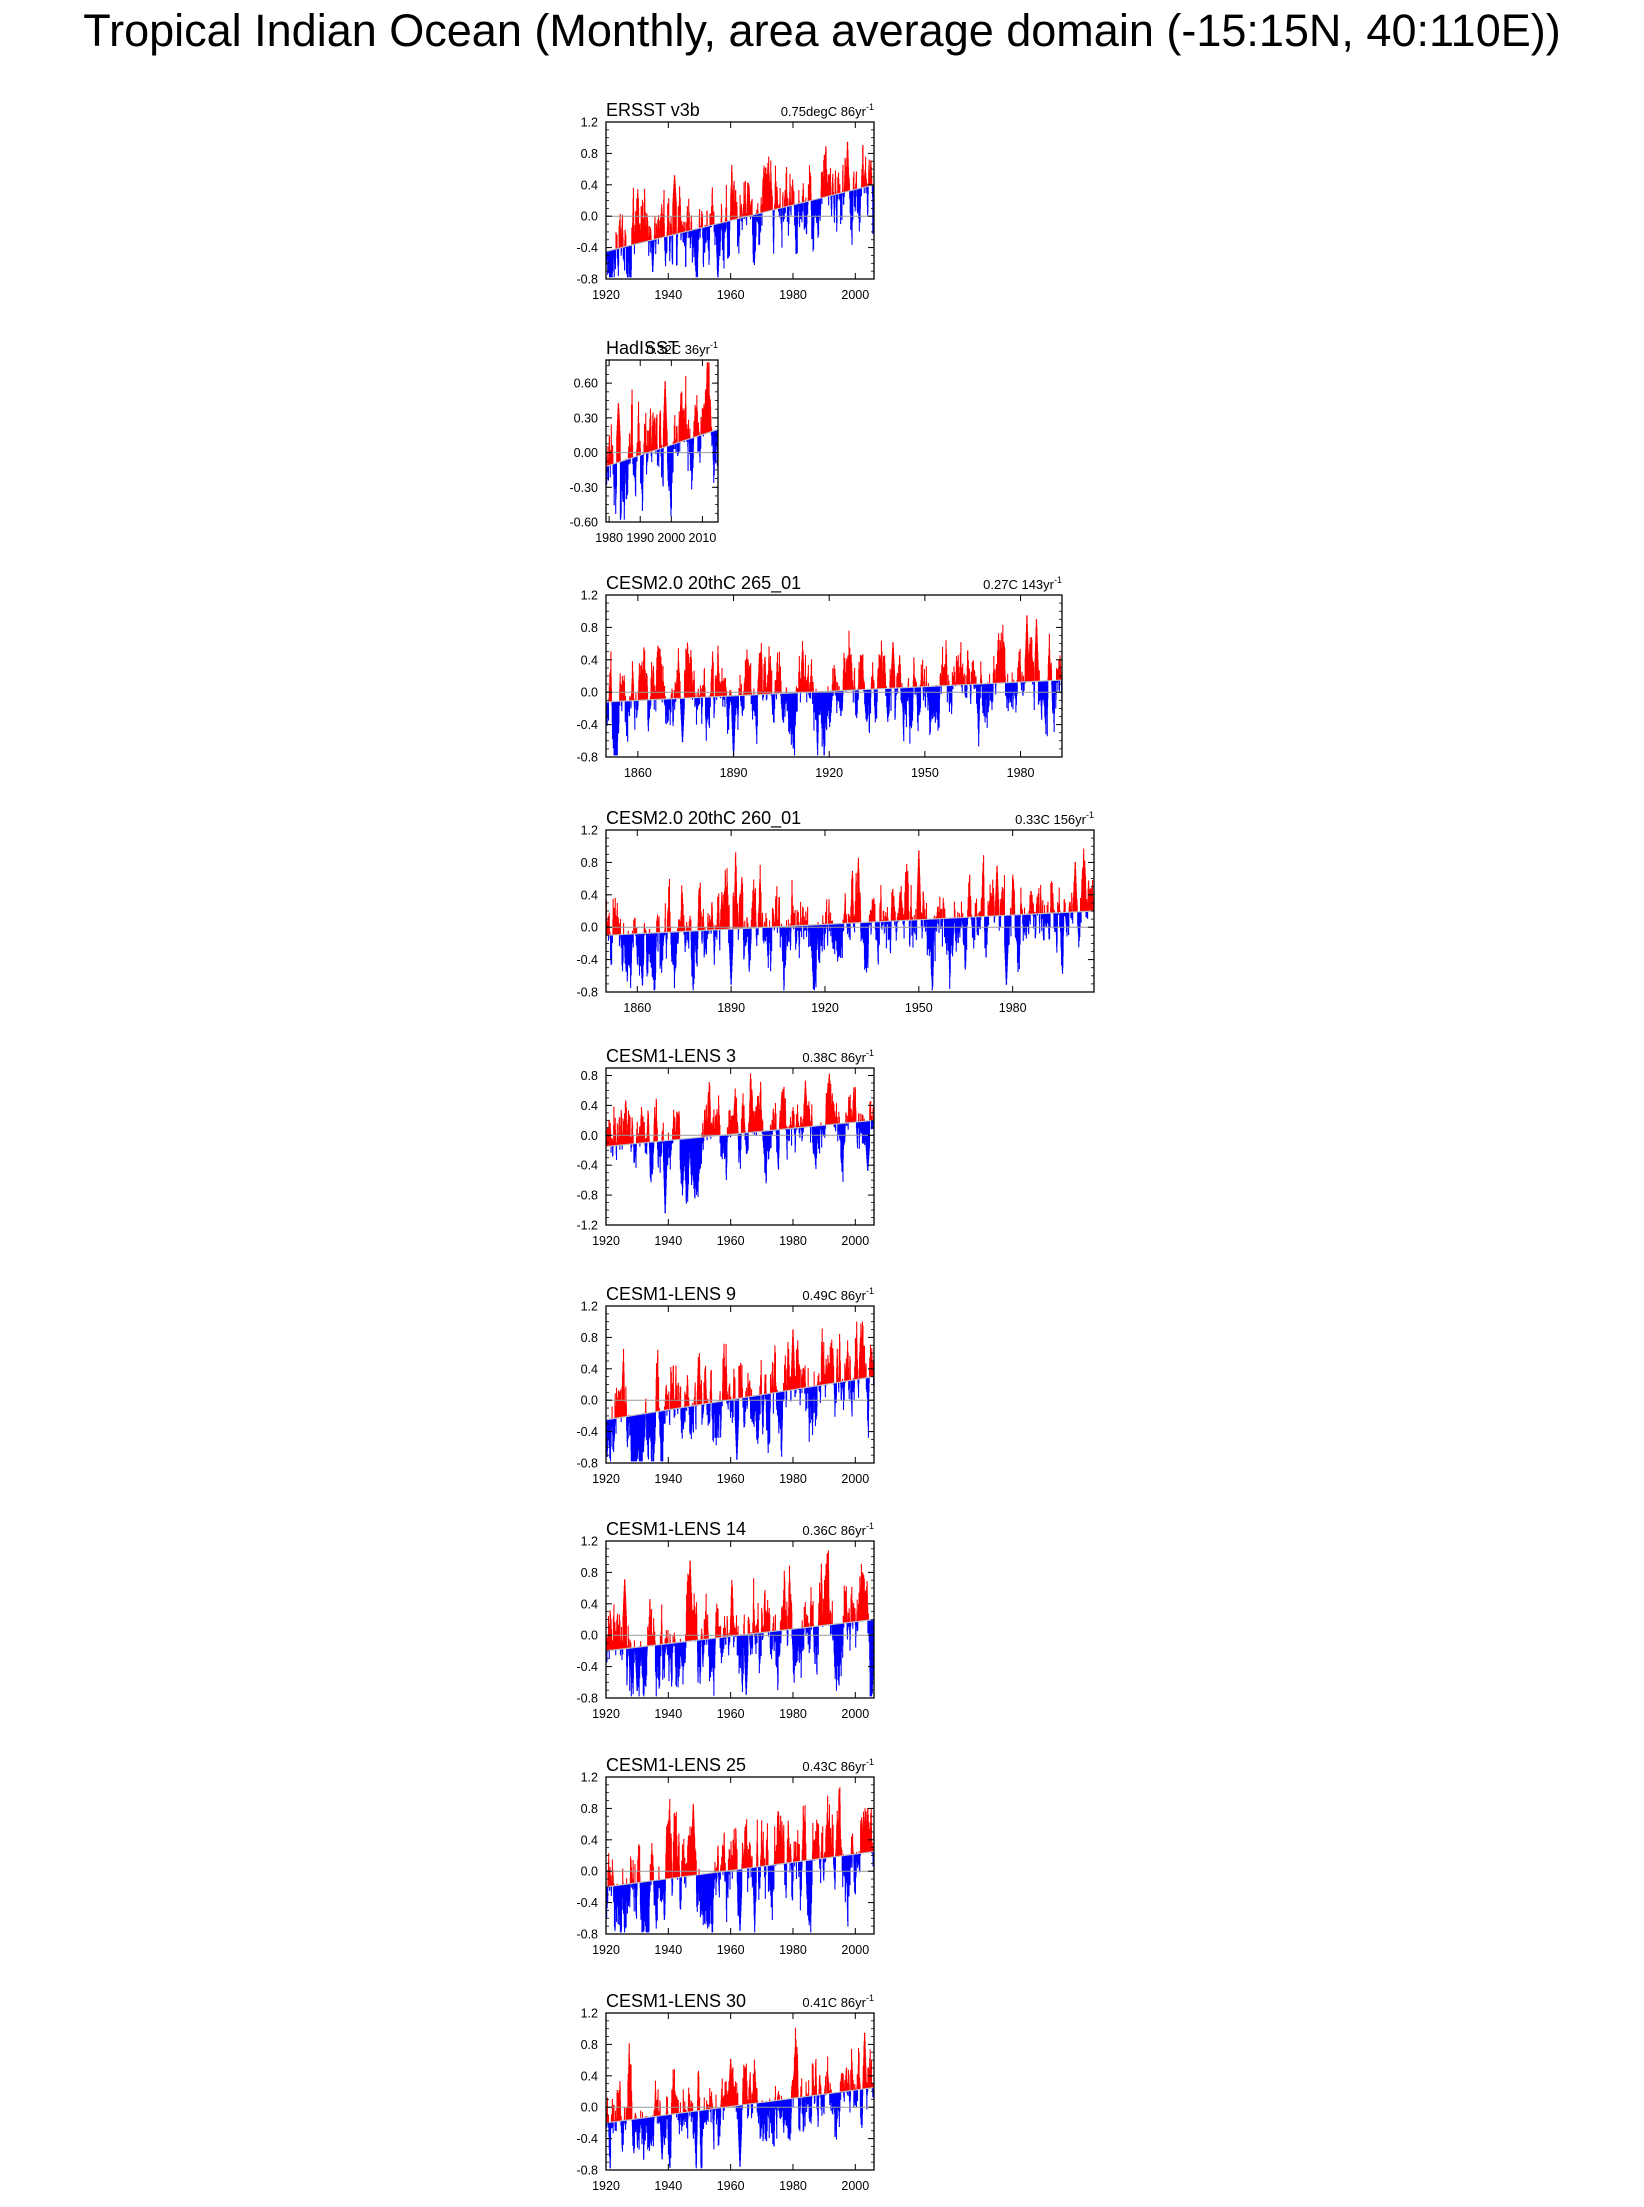 This screenshot has width=1644, height=2207. Describe the element at coordinates (586, 384) in the screenshot. I see `y-tick-label: 0.60` at that location.